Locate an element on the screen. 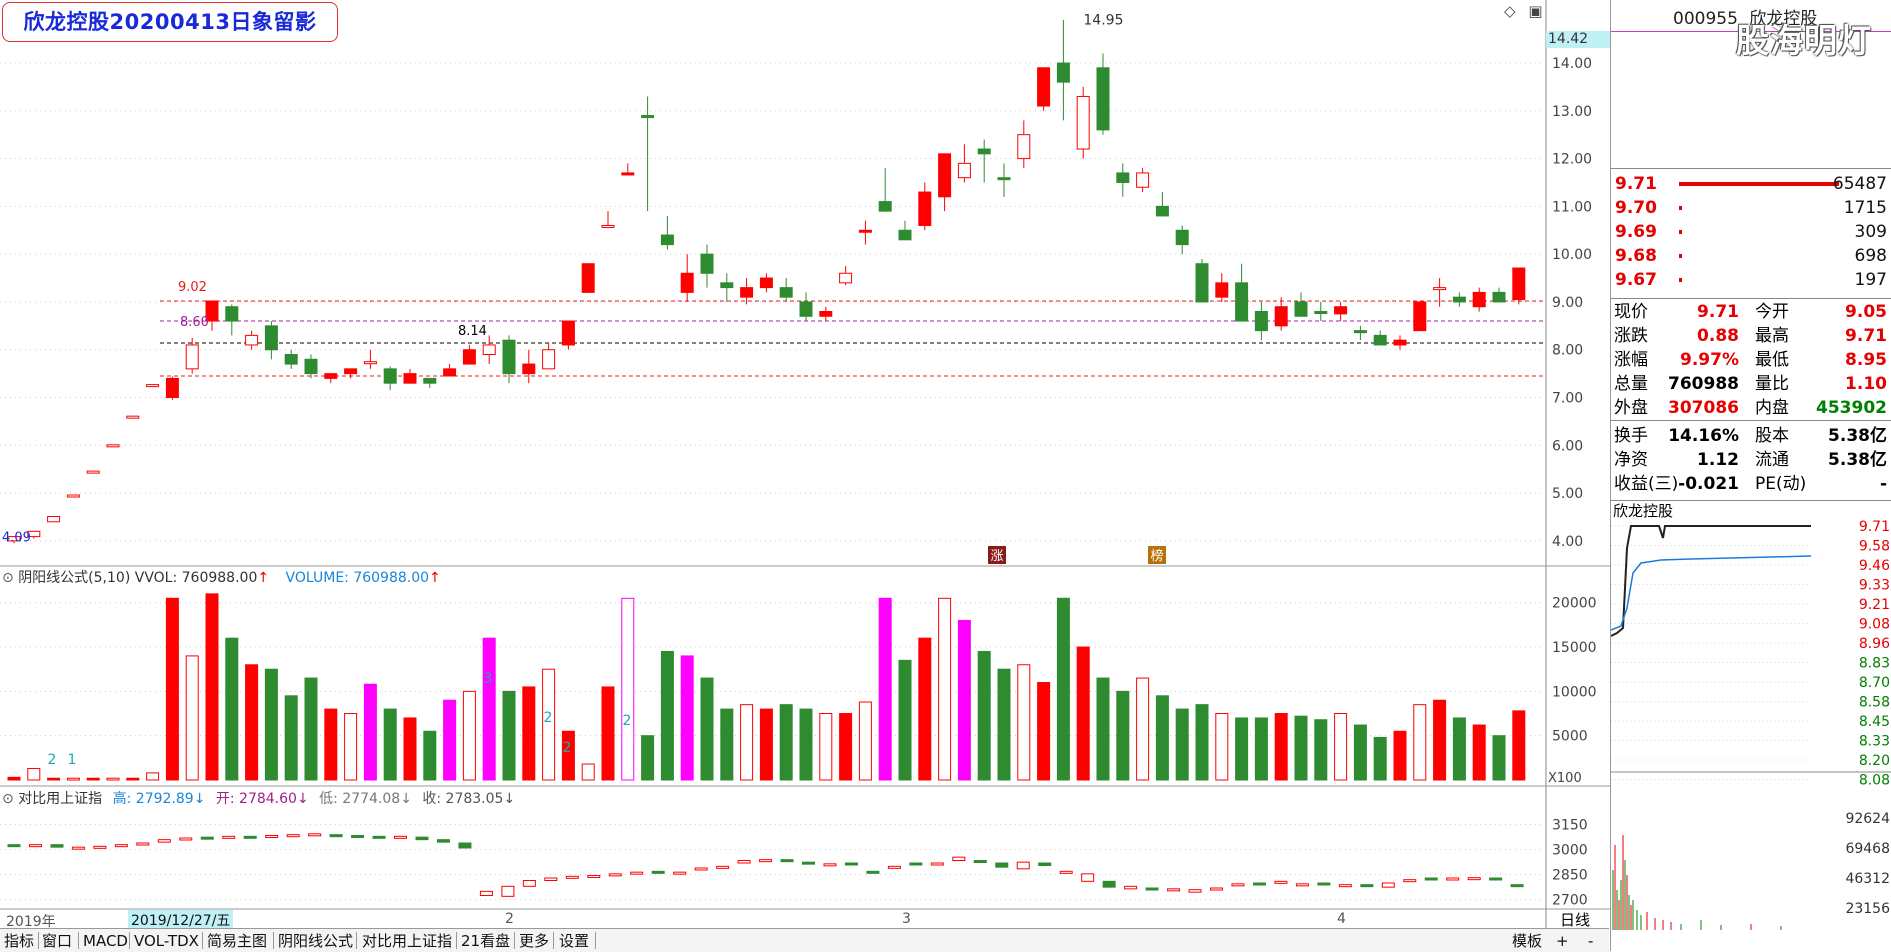 Image resolution: width=1891 pixels, height=952 pixels. volume-count-label: 2 is located at coordinates (548, 718).